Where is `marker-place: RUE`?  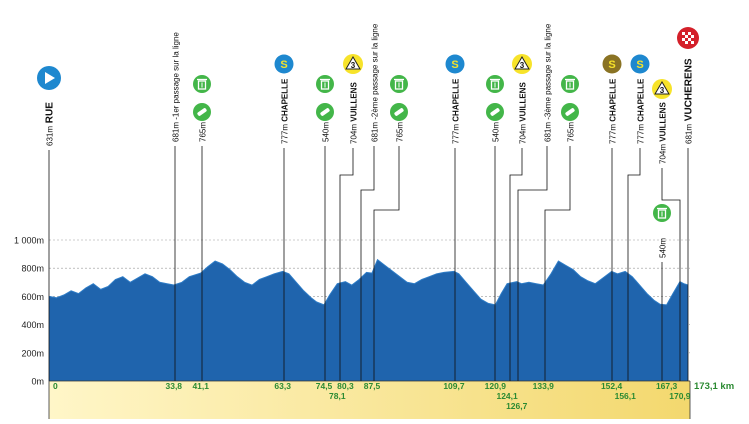 marker-place: RUE is located at coordinates (50, 114).